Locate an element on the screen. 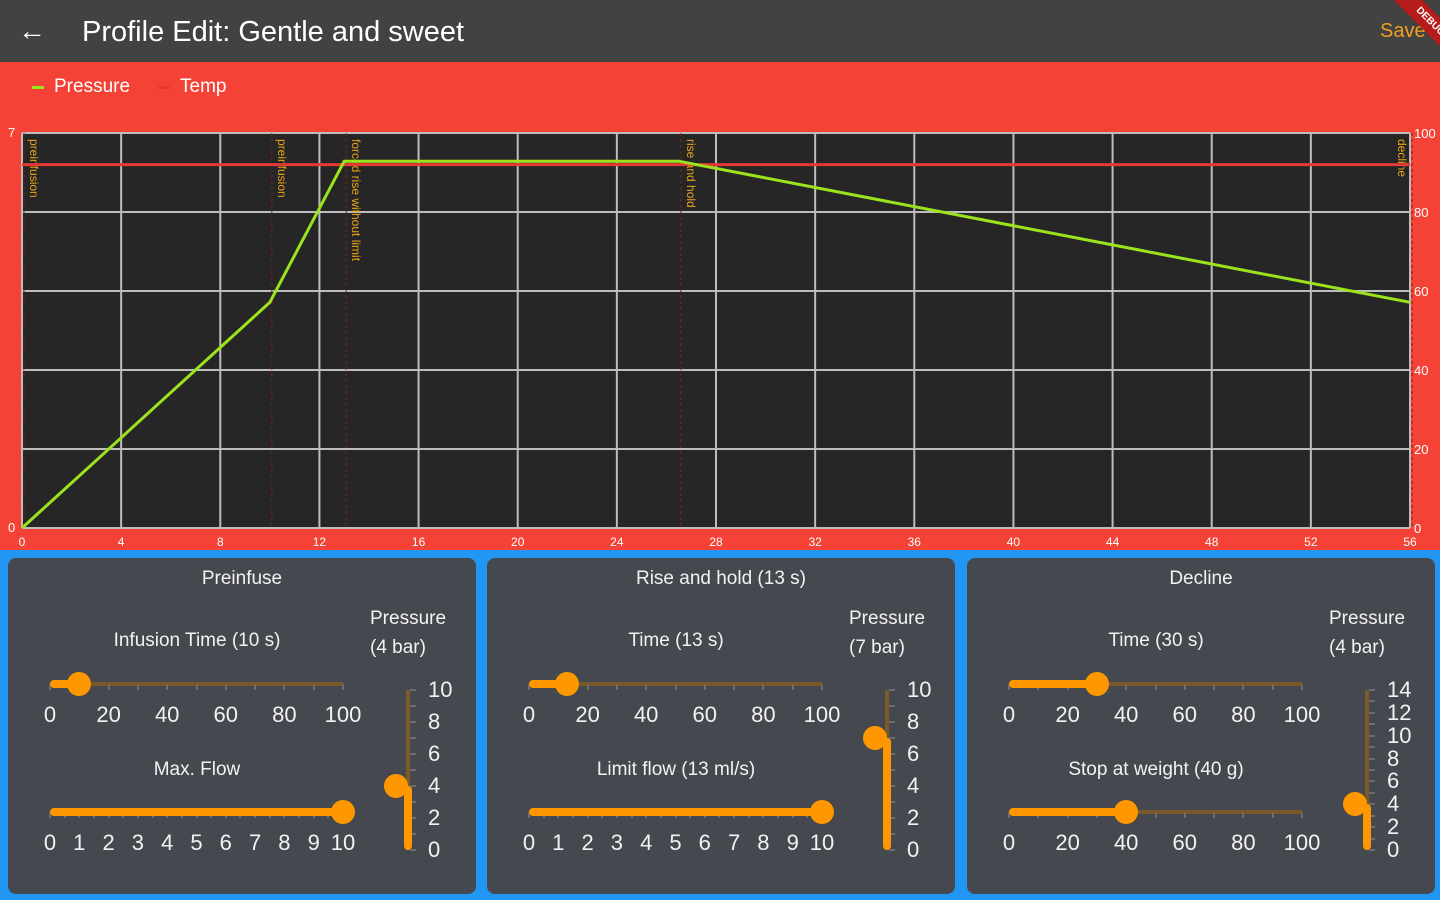 The height and width of the screenshot is (900, 1440). legend-pressure: Pressure is located at coordinates (81, 87).